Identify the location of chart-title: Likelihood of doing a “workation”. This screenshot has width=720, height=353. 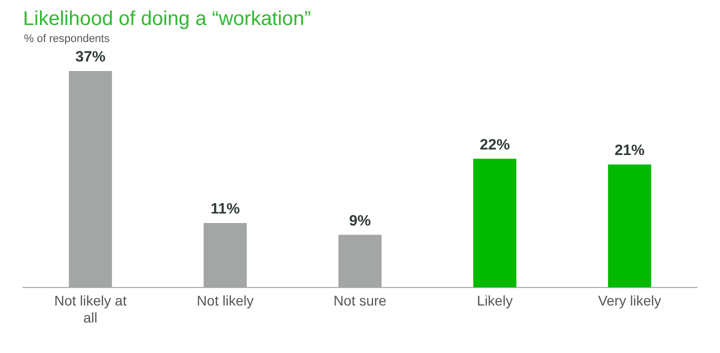
(167, 19).